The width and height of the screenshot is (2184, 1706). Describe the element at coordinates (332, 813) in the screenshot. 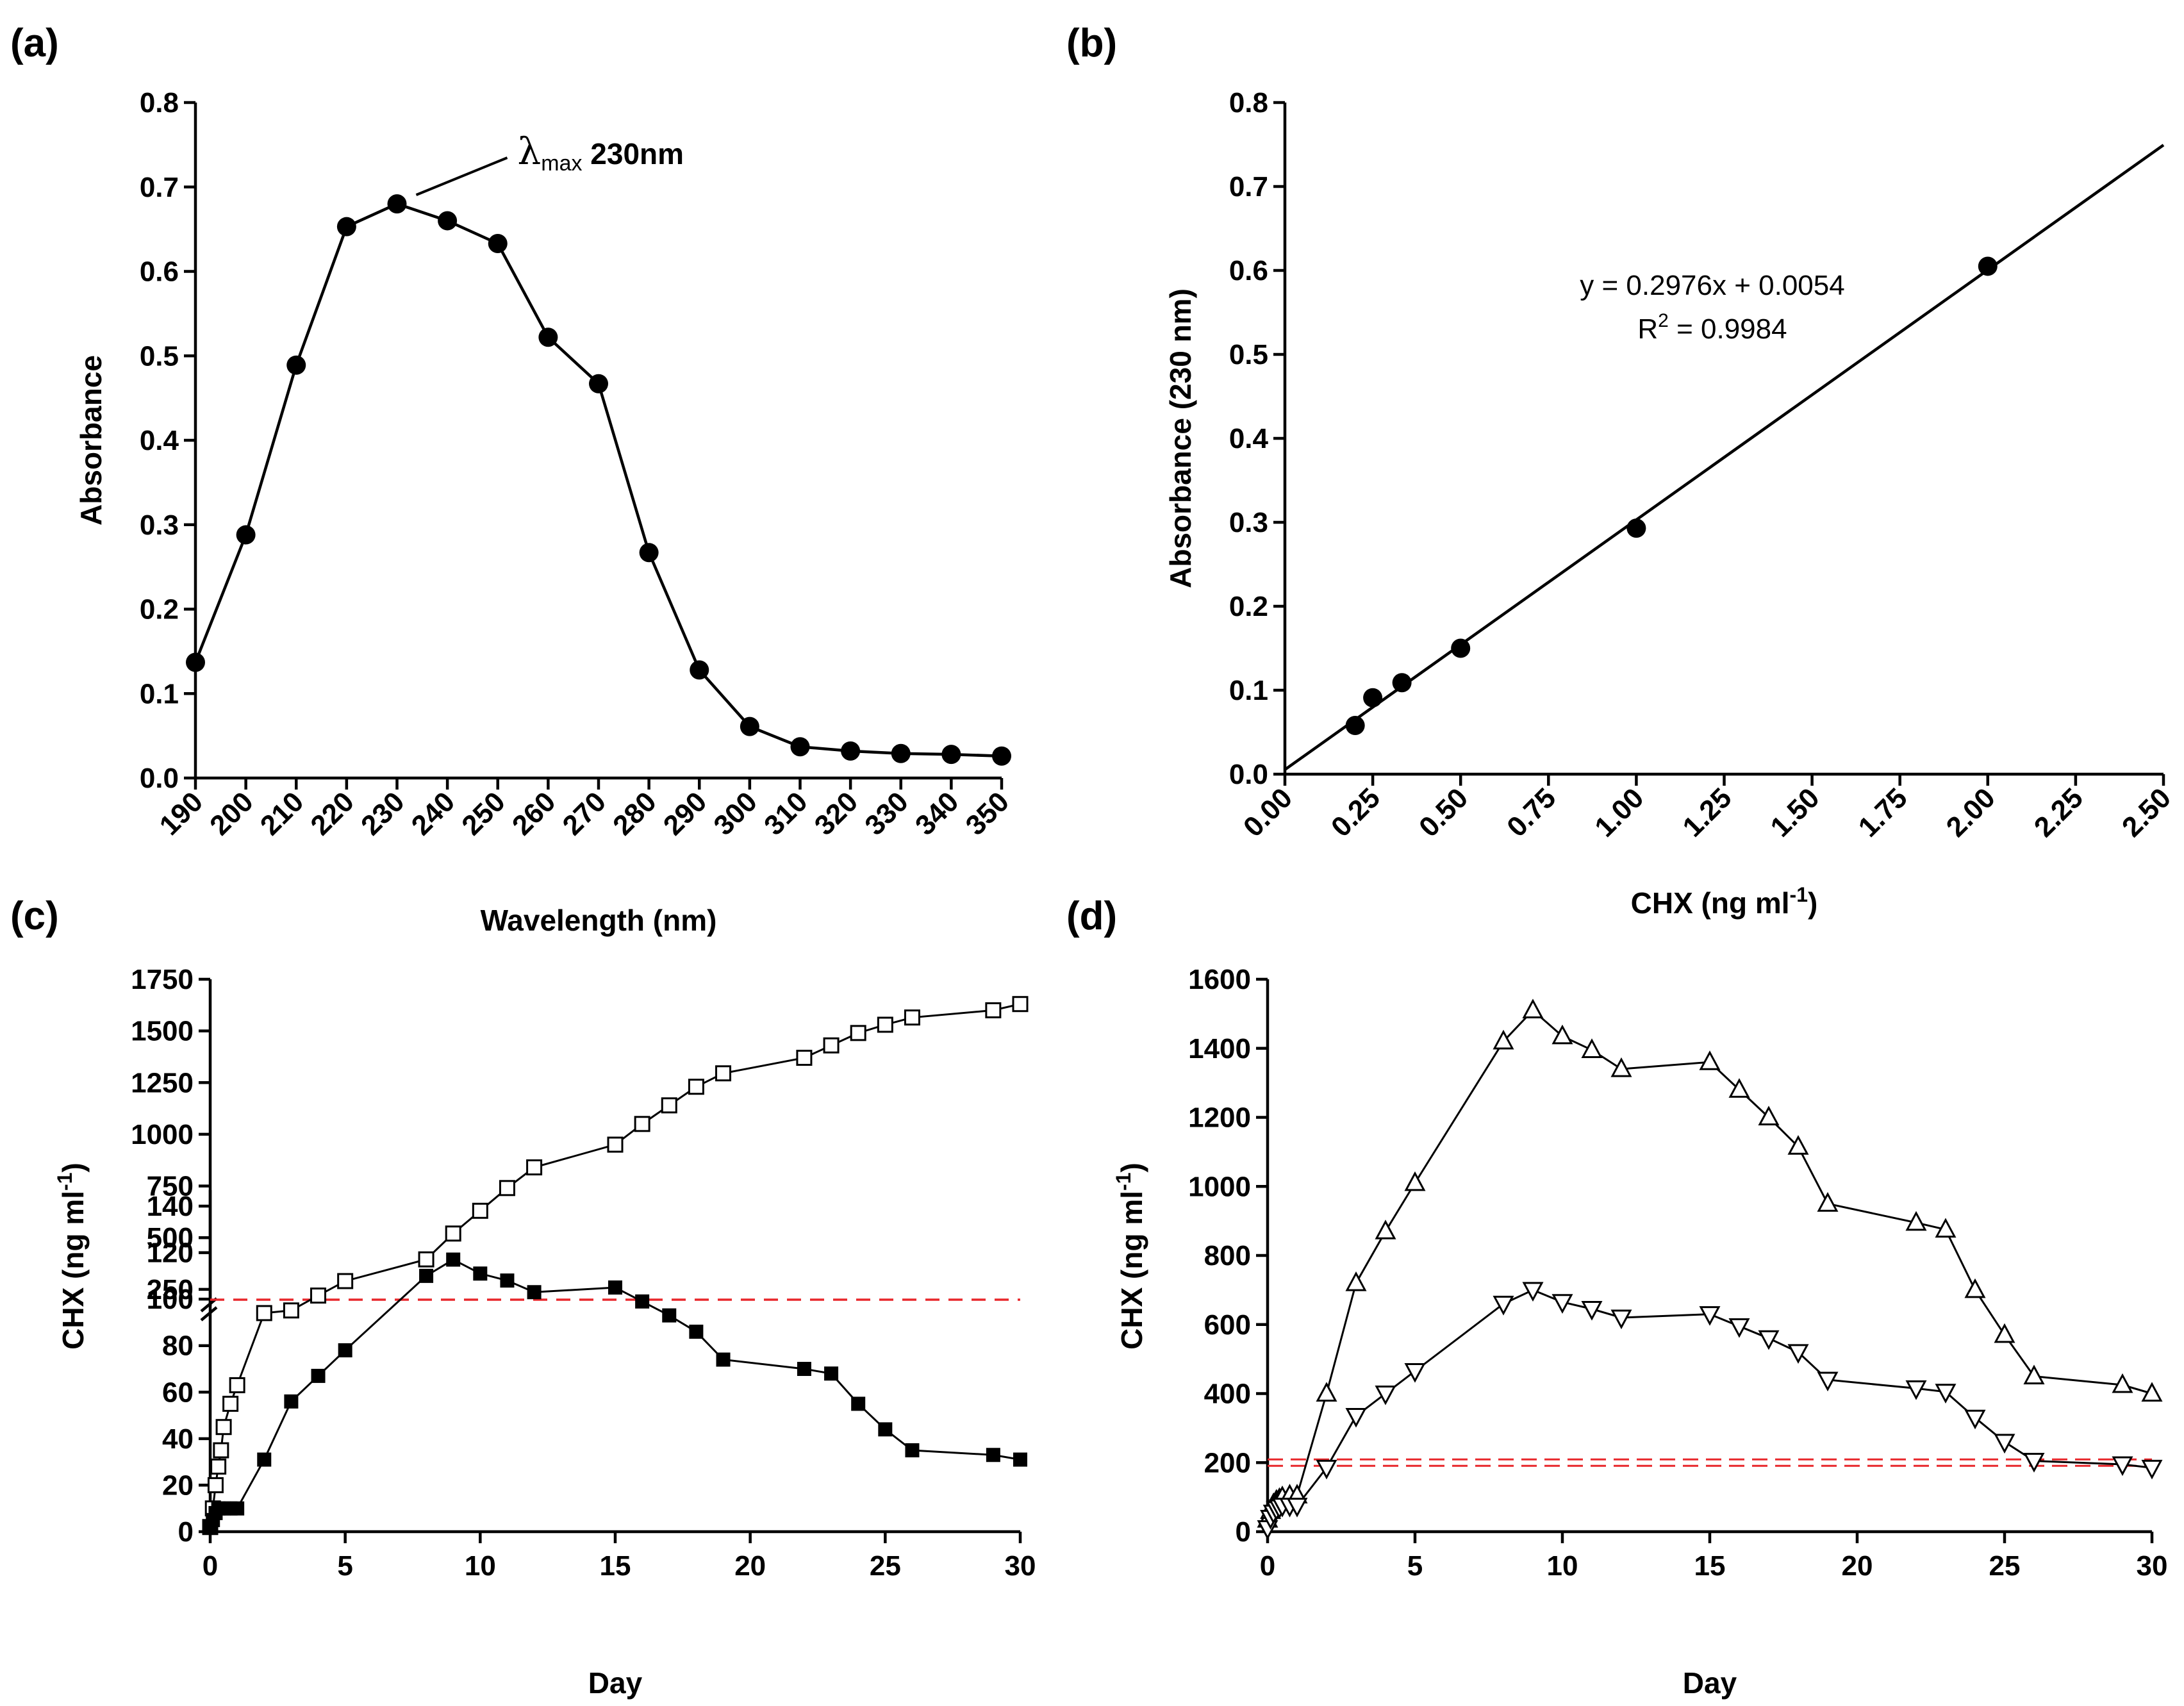

I see `panel-a-x-tick-label: 220` at that location.